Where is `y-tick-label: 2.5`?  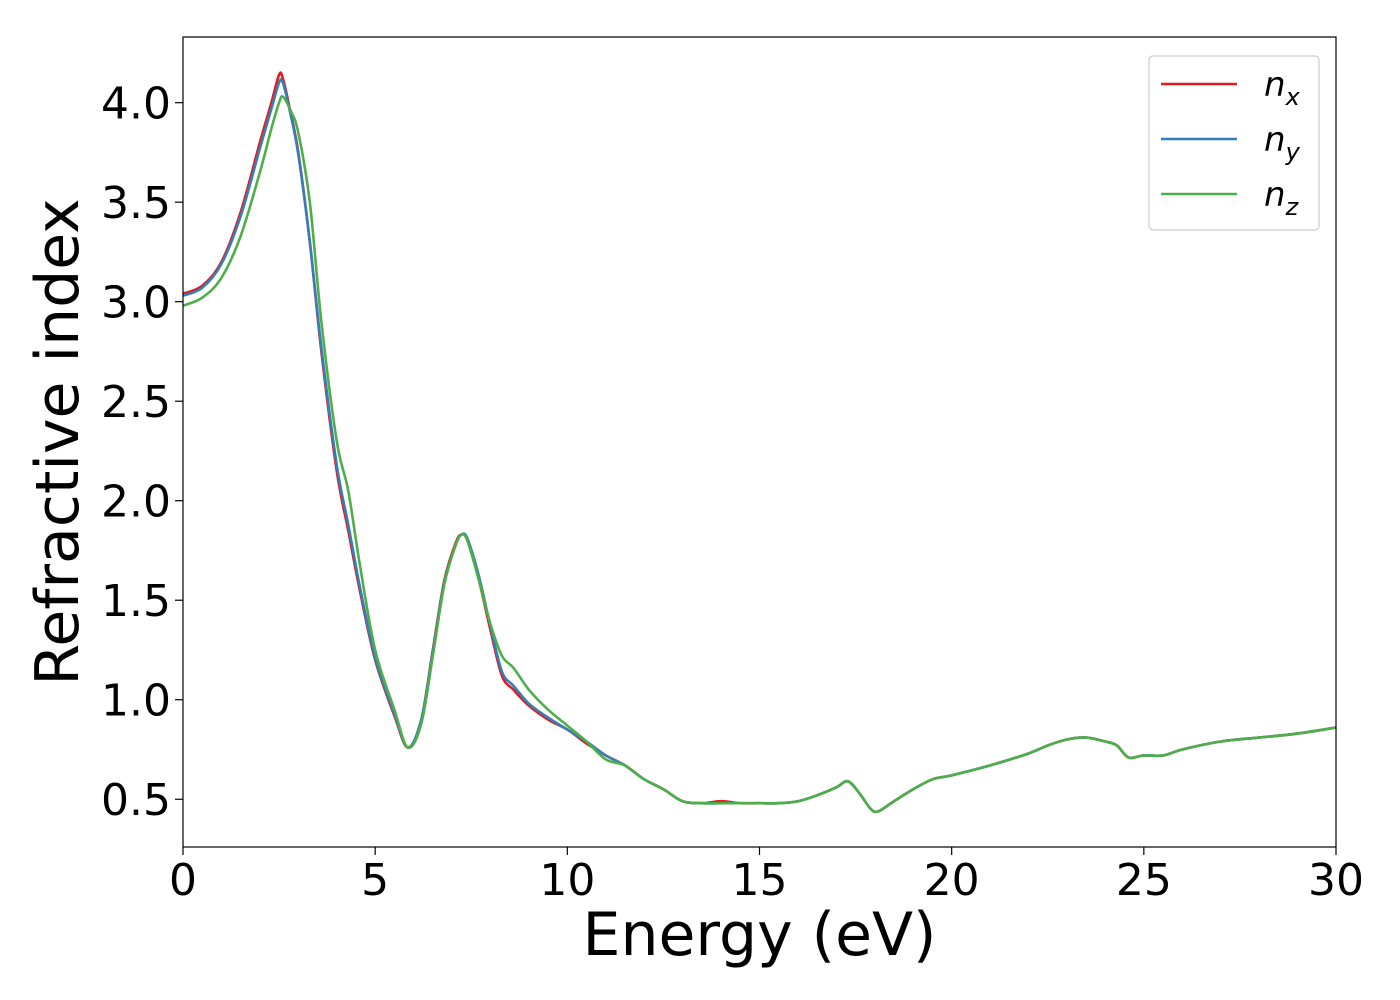 y-tick-label: 2.5 is located at coordinates (136, 402).